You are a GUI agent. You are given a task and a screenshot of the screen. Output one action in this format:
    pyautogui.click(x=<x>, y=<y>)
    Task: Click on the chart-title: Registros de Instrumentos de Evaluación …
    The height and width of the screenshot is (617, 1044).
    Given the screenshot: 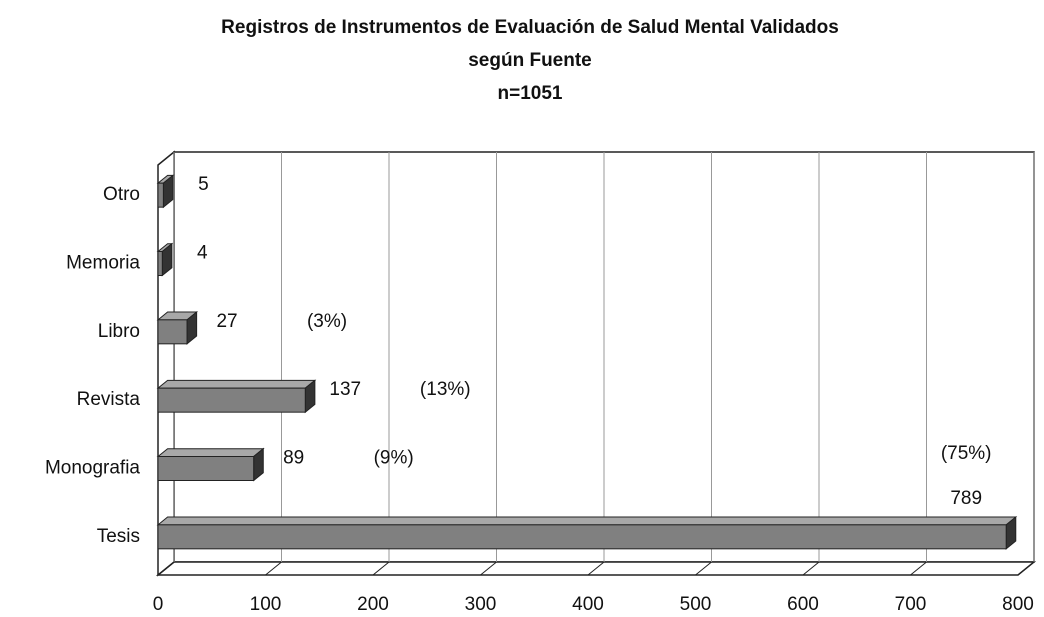 What is the action you would take?
    pyautogui.click(x=530, y=27)
    